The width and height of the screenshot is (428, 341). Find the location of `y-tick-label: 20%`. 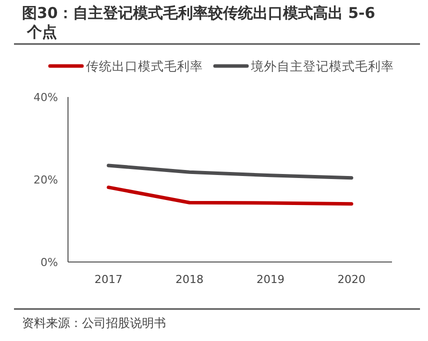

y-tick-label: 20% is located at coordinates (46, 180).